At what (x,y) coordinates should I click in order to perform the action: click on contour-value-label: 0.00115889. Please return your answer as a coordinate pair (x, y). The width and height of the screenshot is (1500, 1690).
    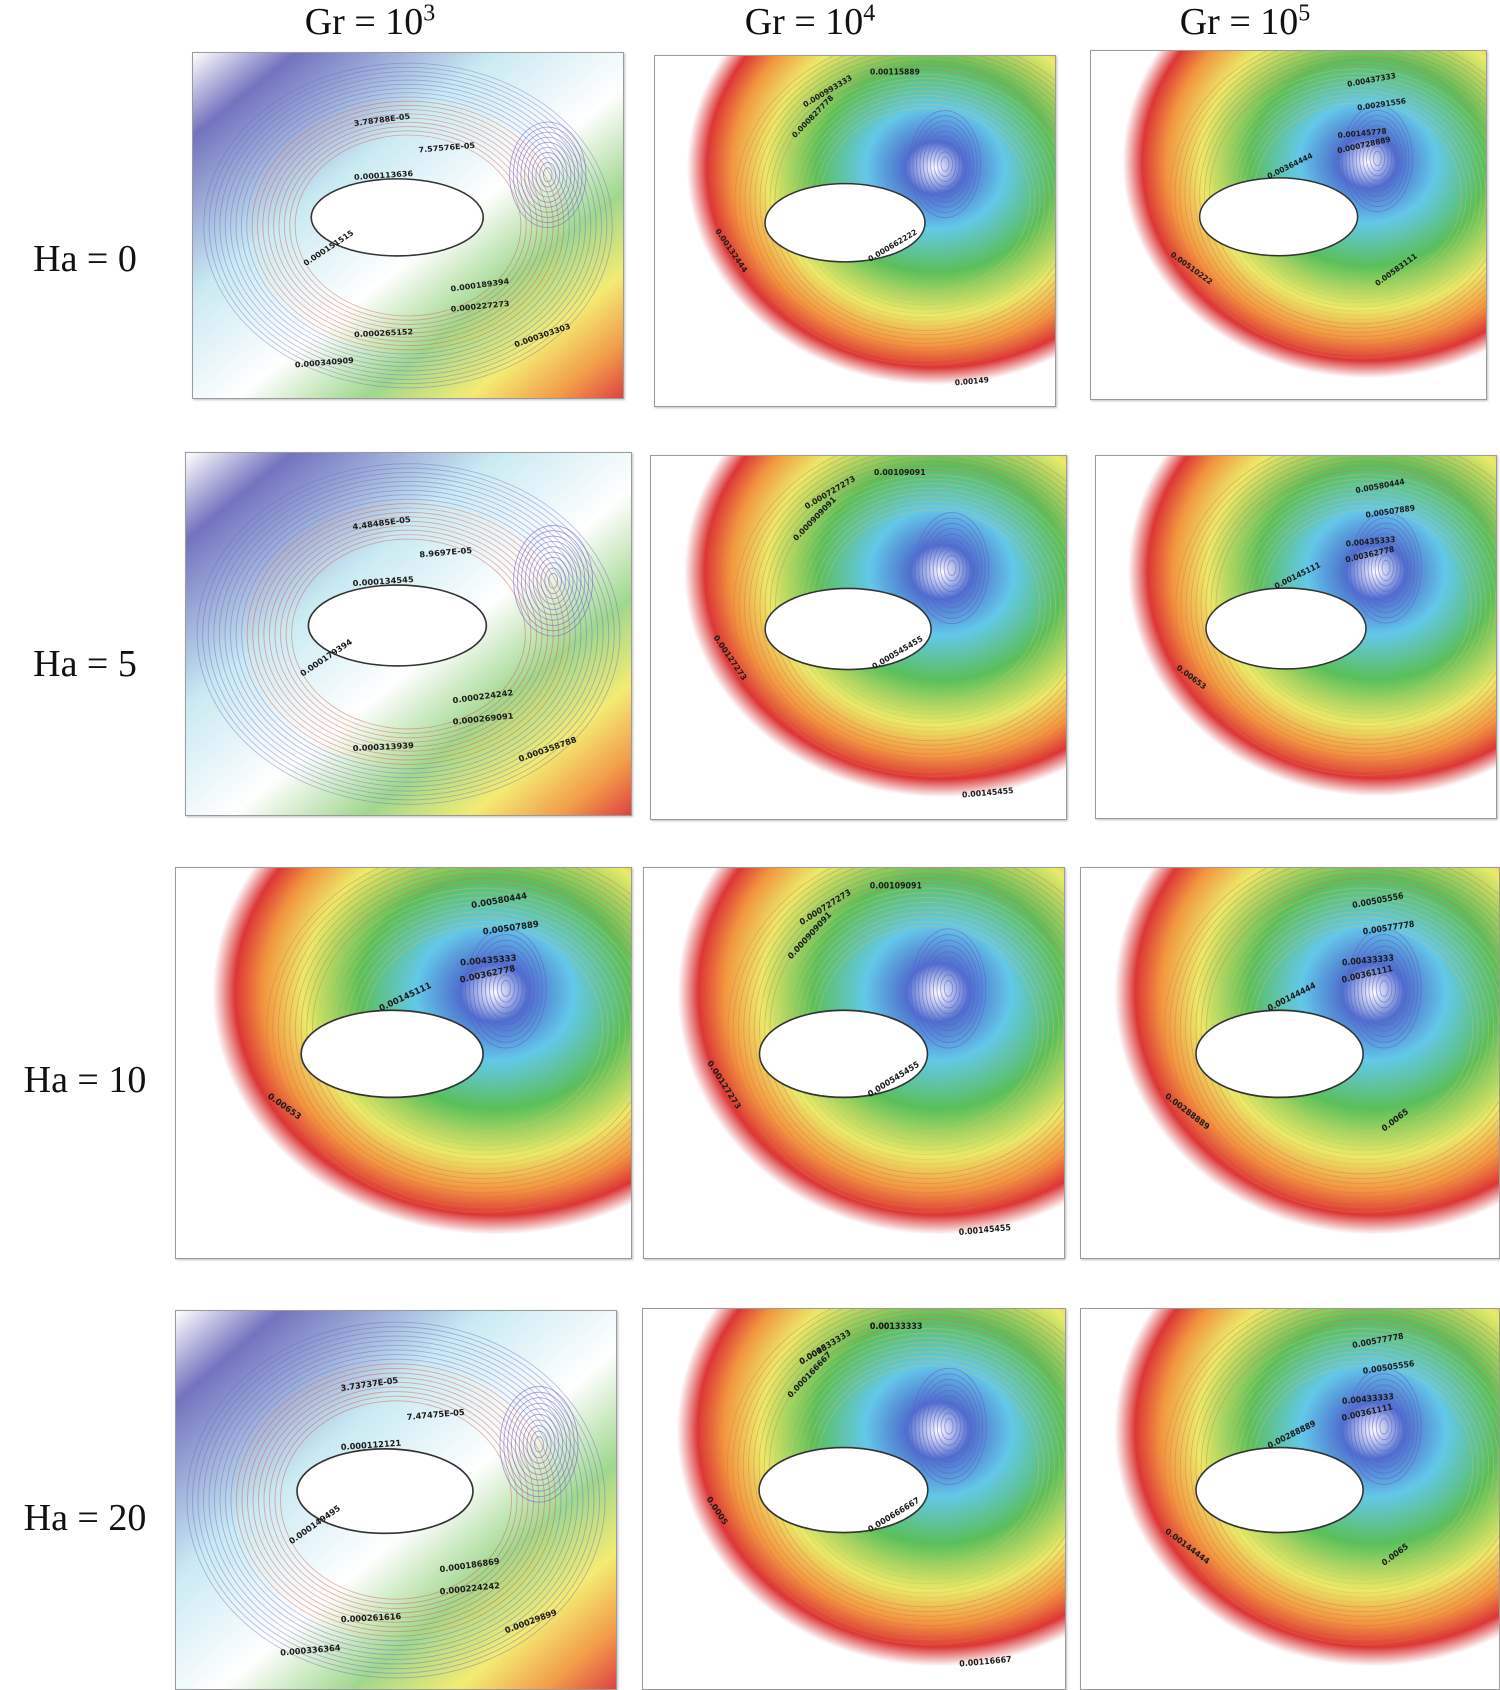
    Looking at the image, I should click on (895, 71).